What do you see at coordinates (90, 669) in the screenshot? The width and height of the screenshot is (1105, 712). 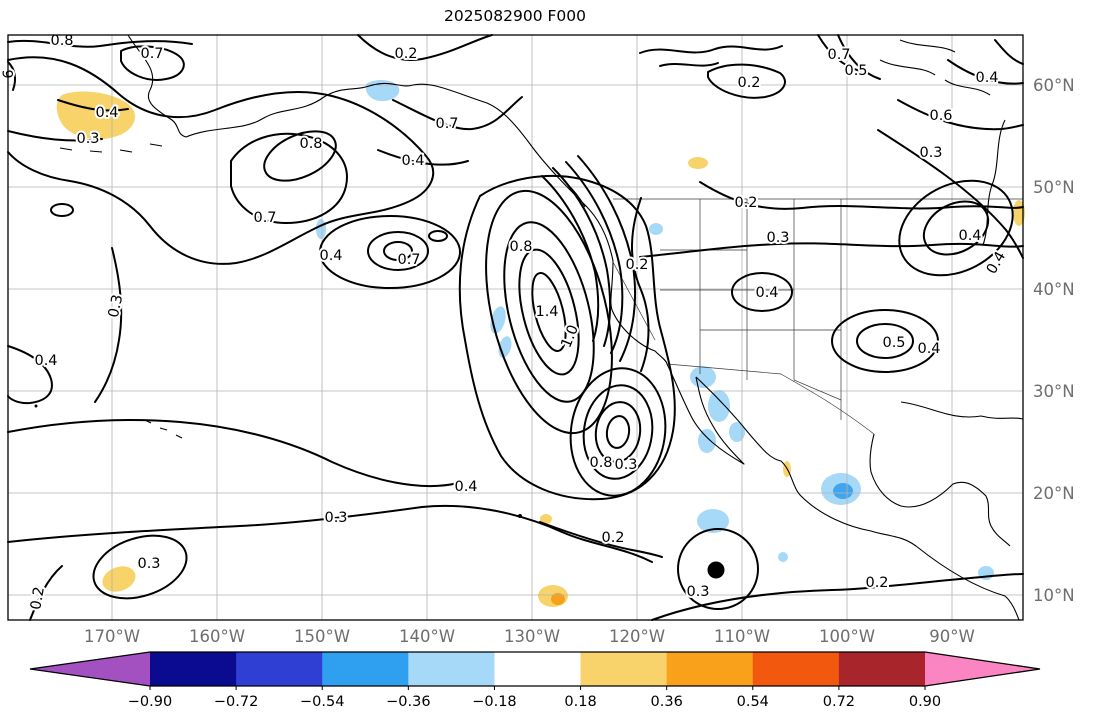 I see `colorbar-extend-left` at bounding box center [90, 669].